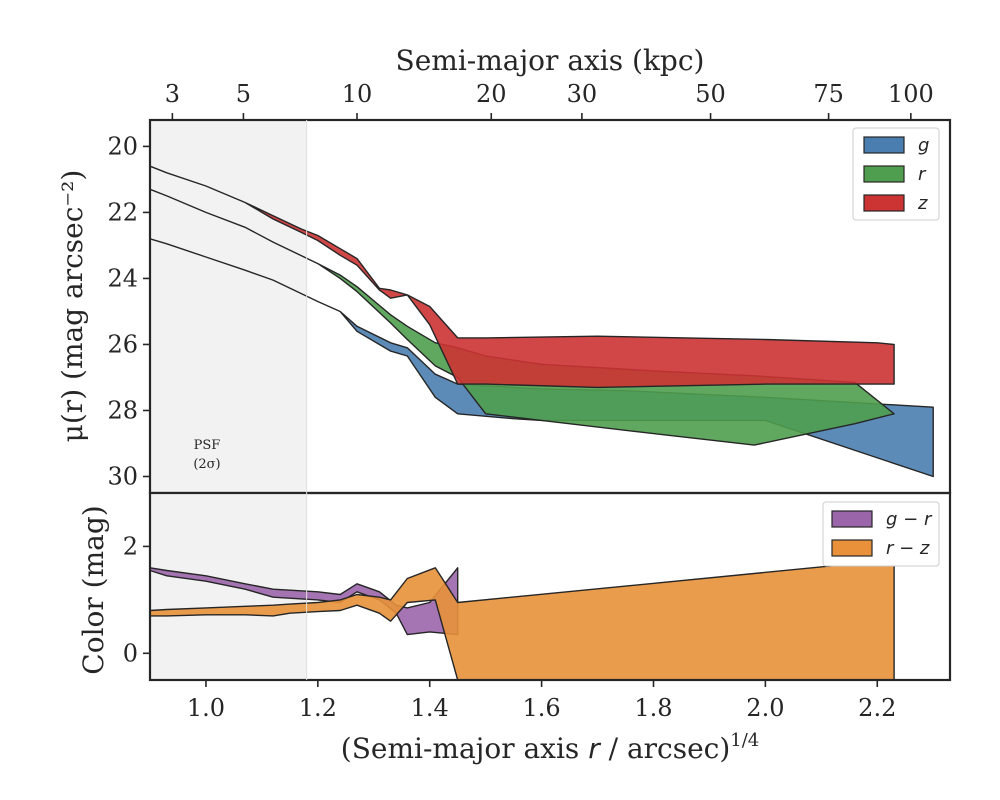  I want to click on y-tick-label-22: 22, so click(122, 212).